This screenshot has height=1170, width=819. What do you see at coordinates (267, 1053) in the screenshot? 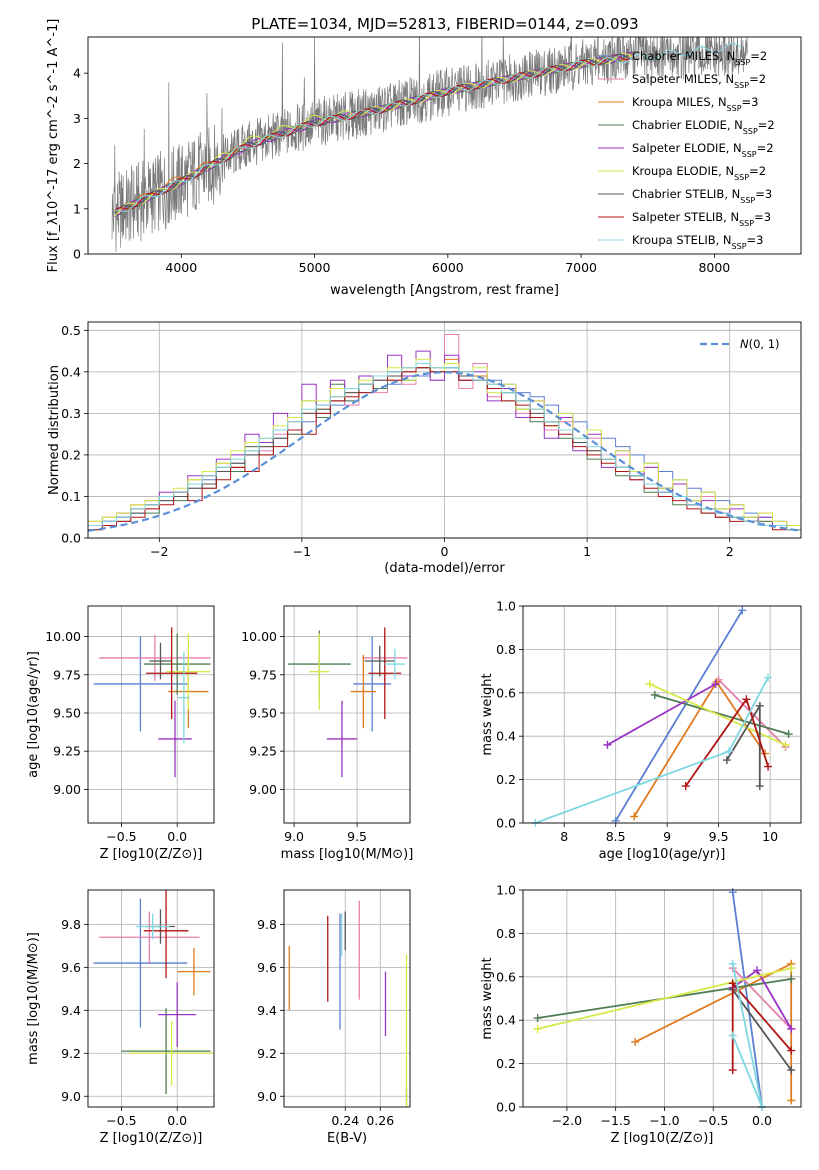
I see `y-tick-label: 9.2` at bounding box center [267, 1053].